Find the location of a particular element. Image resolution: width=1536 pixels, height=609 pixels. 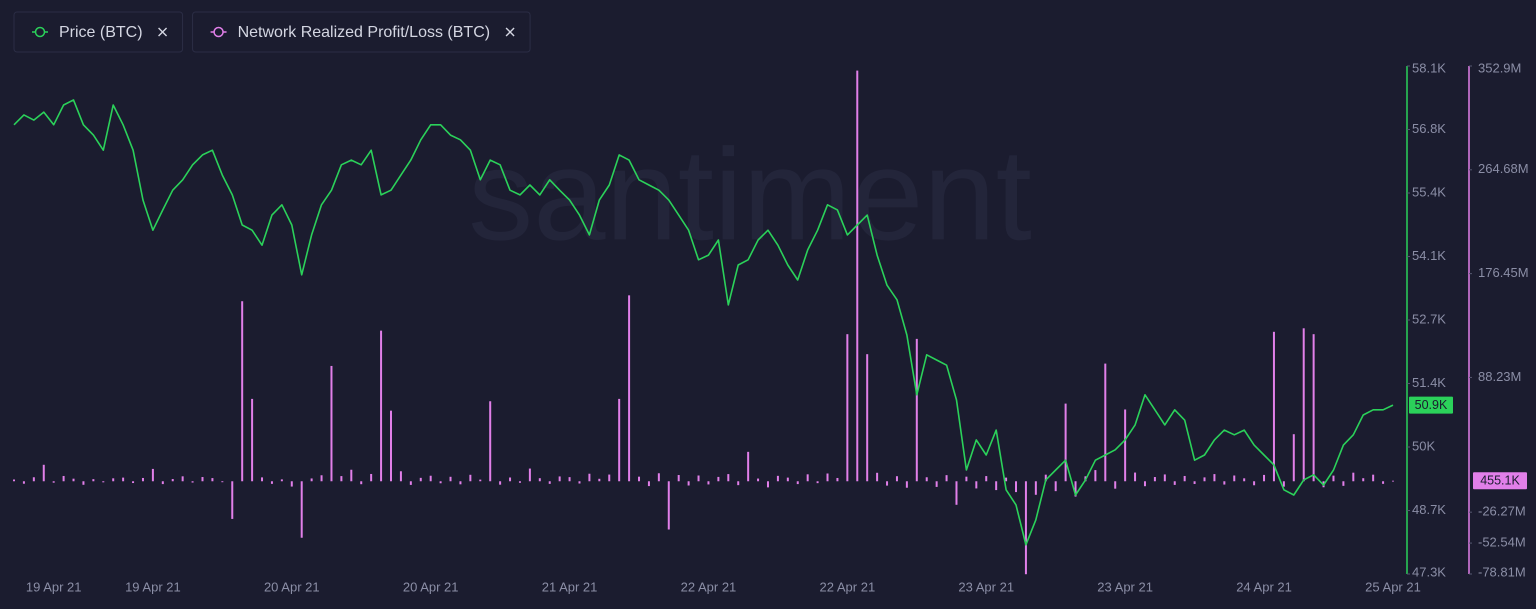

y2-tick-label: -52.54M is located at coordinates (1502, 542).